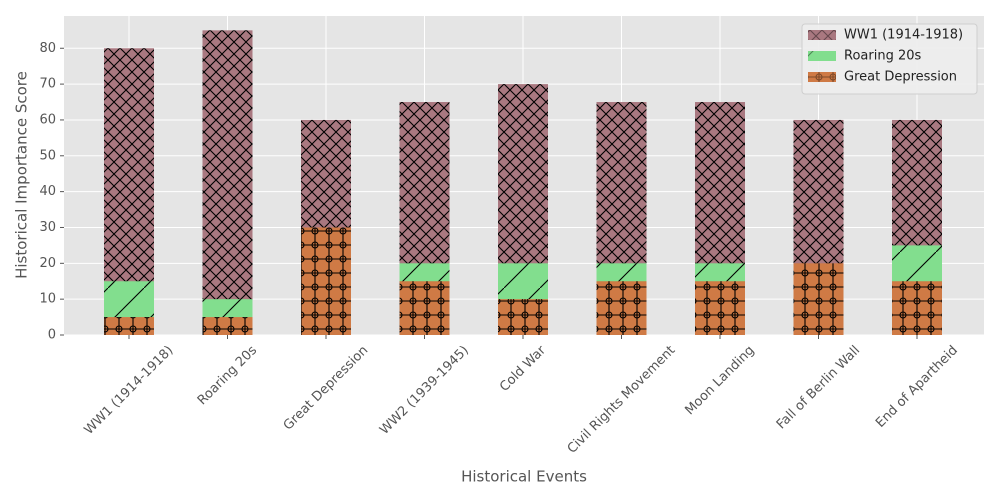  What do you see at coordinates (47, 191) in the screenshot?
I see `y-tick-label: 40` at bounding box center [47, 191].